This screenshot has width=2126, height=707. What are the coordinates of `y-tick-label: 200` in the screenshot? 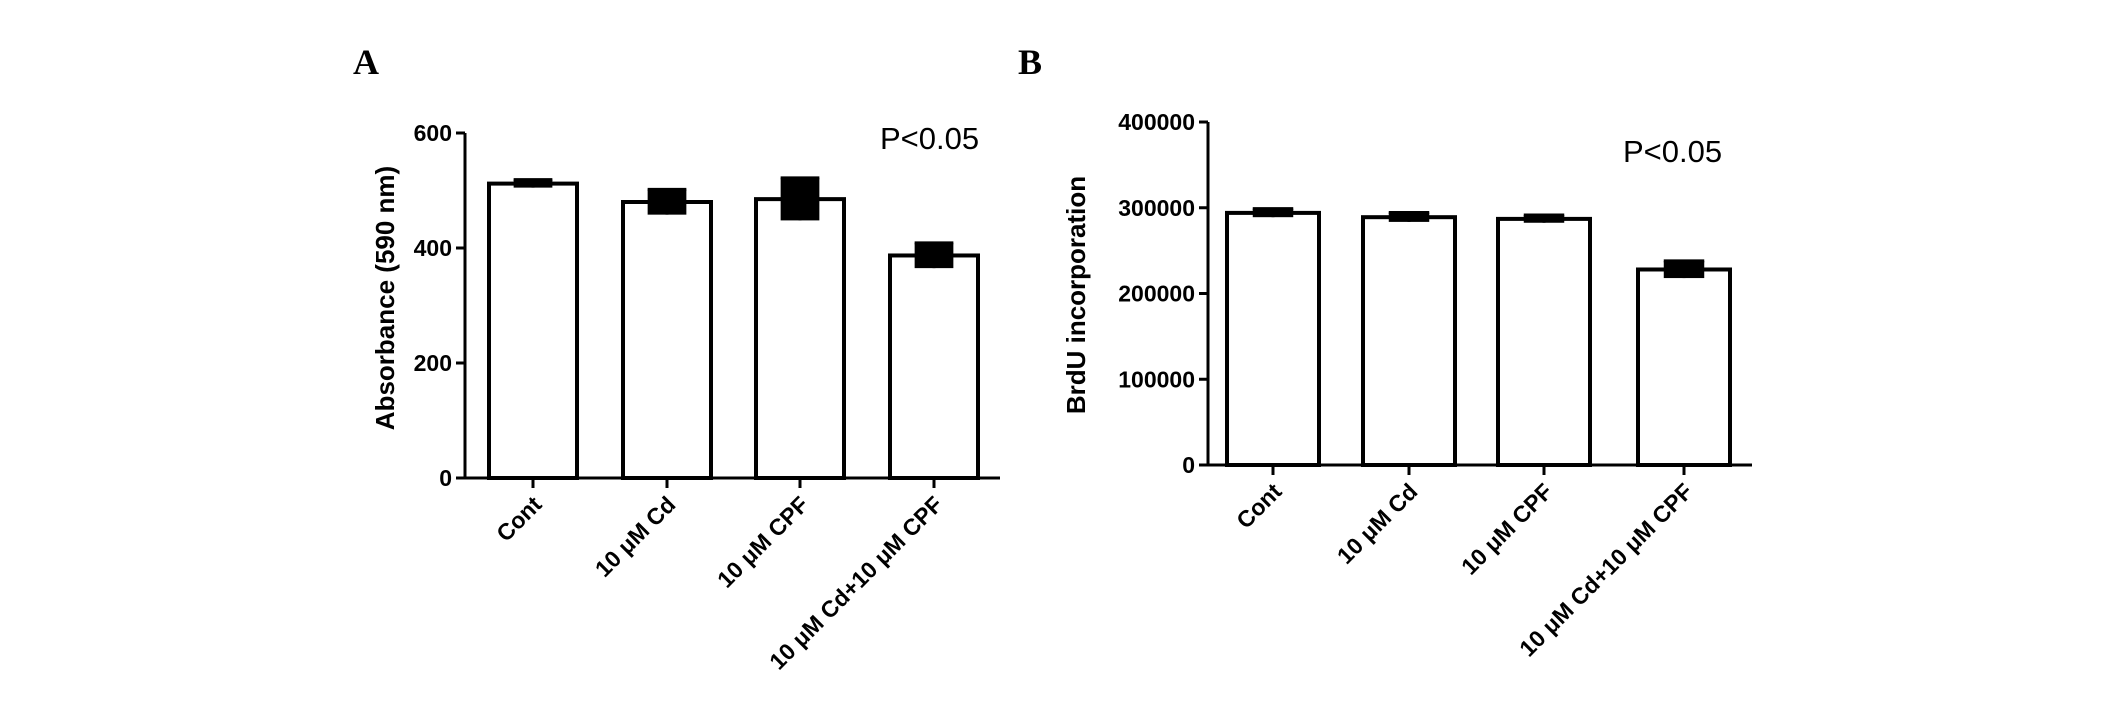 It's located at (433, 363).